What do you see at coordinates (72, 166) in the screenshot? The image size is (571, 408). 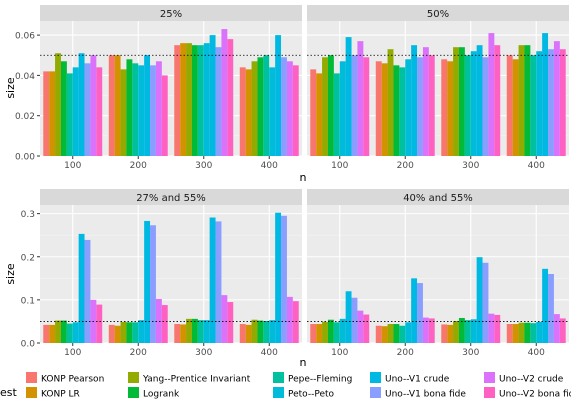 I see `x-tick-label: 100` at bounding box center [72, 166].